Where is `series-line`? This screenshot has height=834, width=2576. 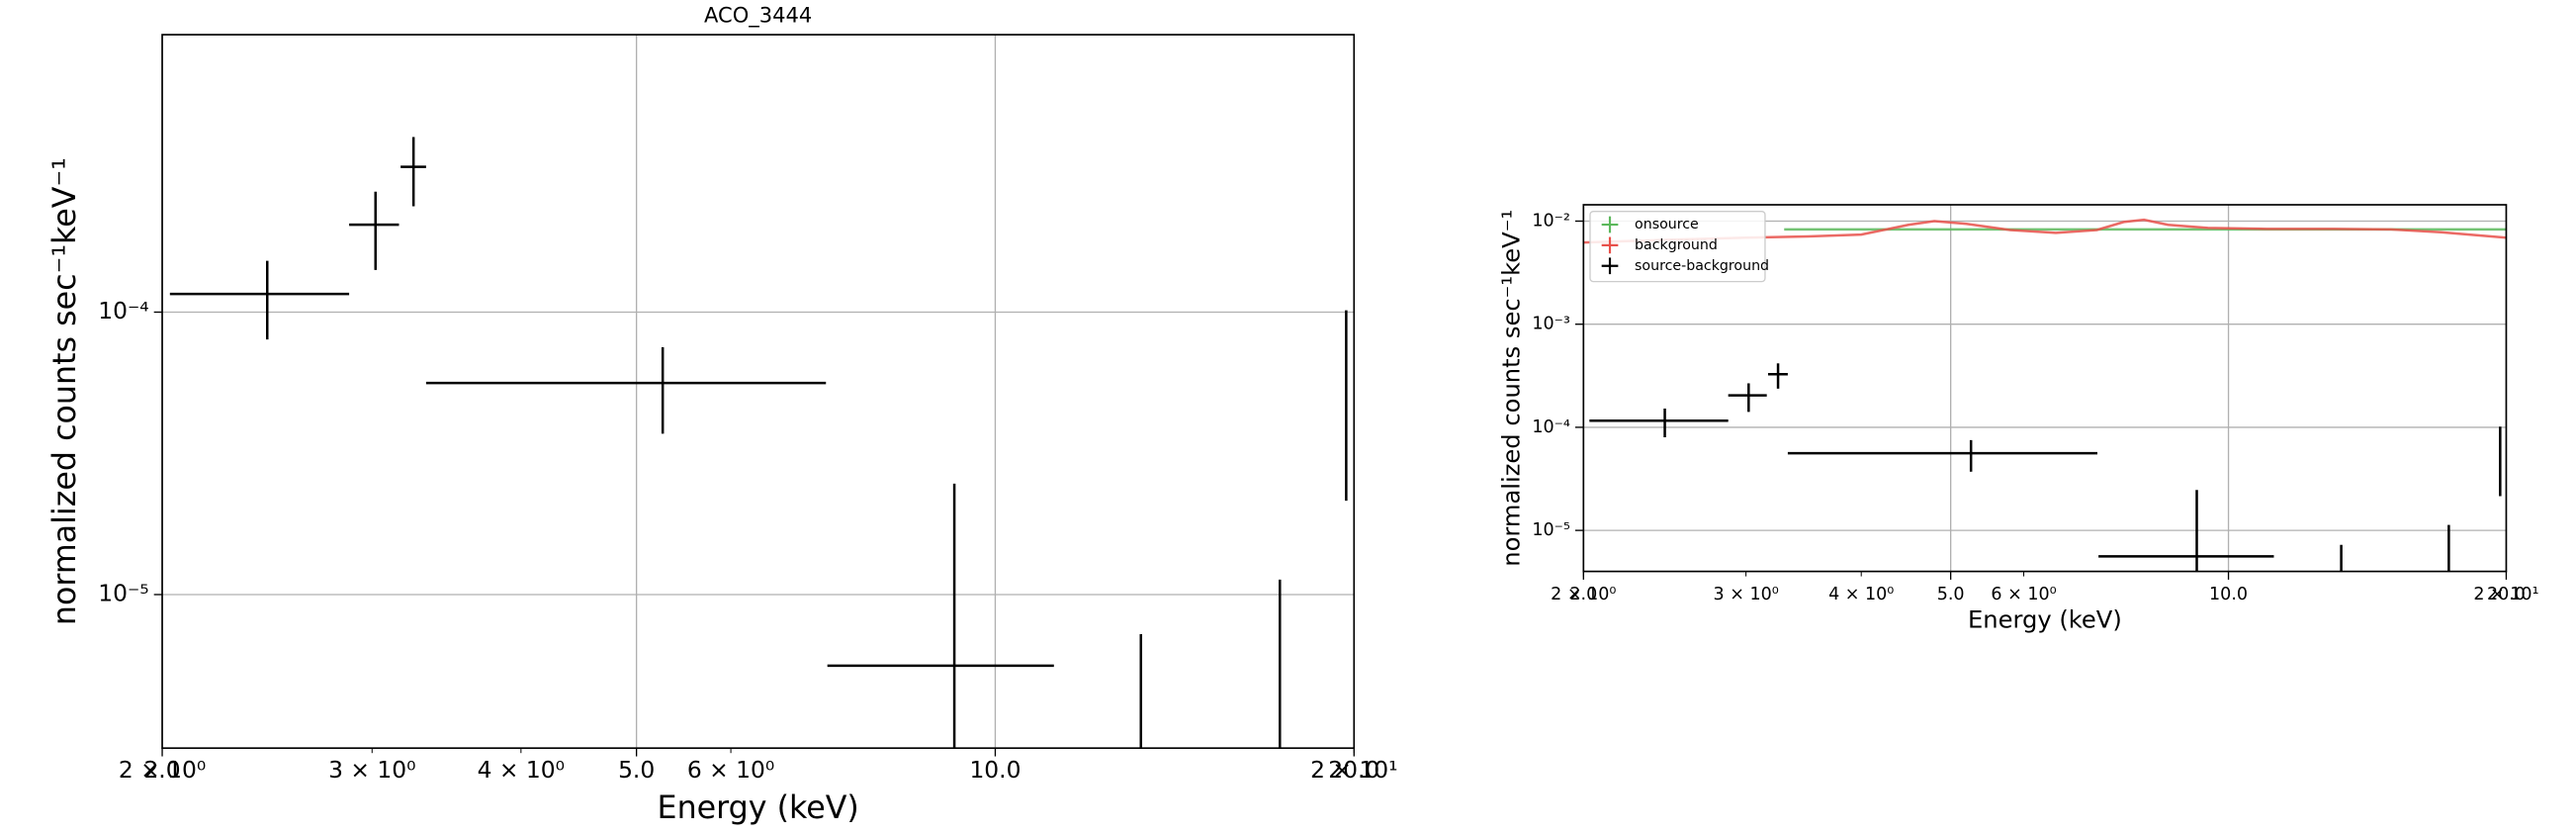
series-line is located at coordinates (2045, 231).